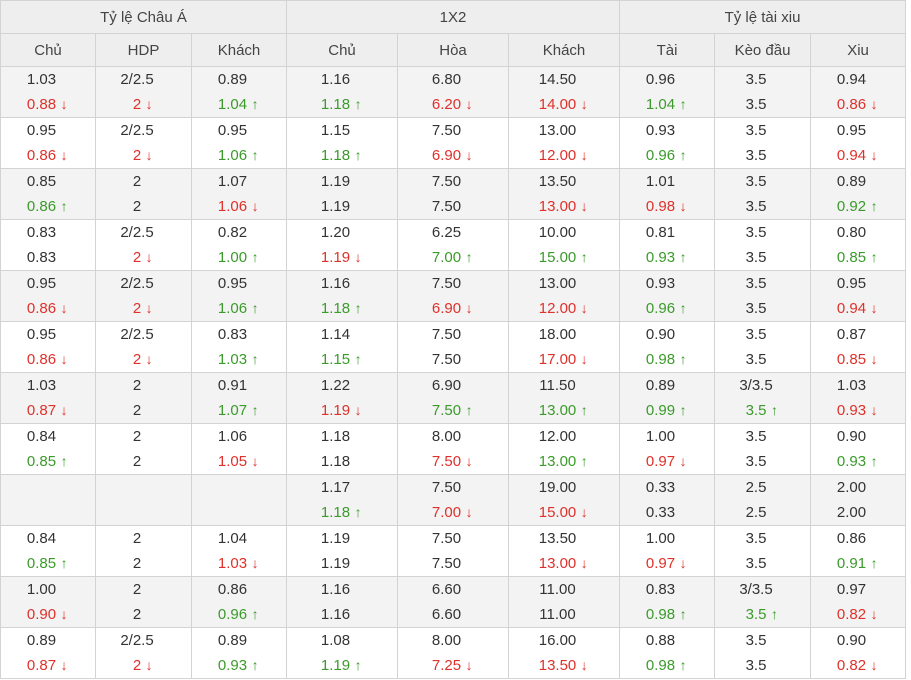  I want to click on odds-value: 0.95, so click(851, 130).